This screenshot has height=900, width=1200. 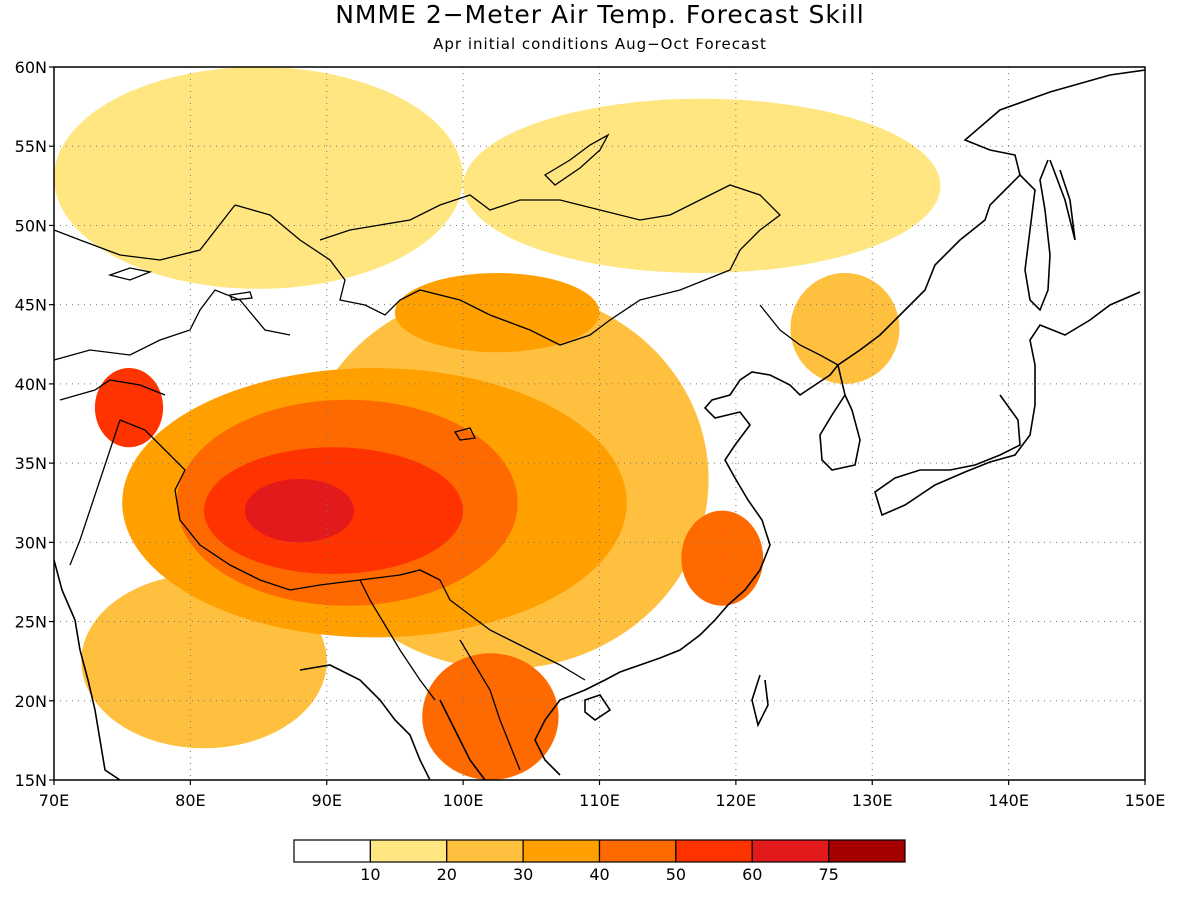 I want to click on lat-tick-label: 60N, so click(x=31, y=67).